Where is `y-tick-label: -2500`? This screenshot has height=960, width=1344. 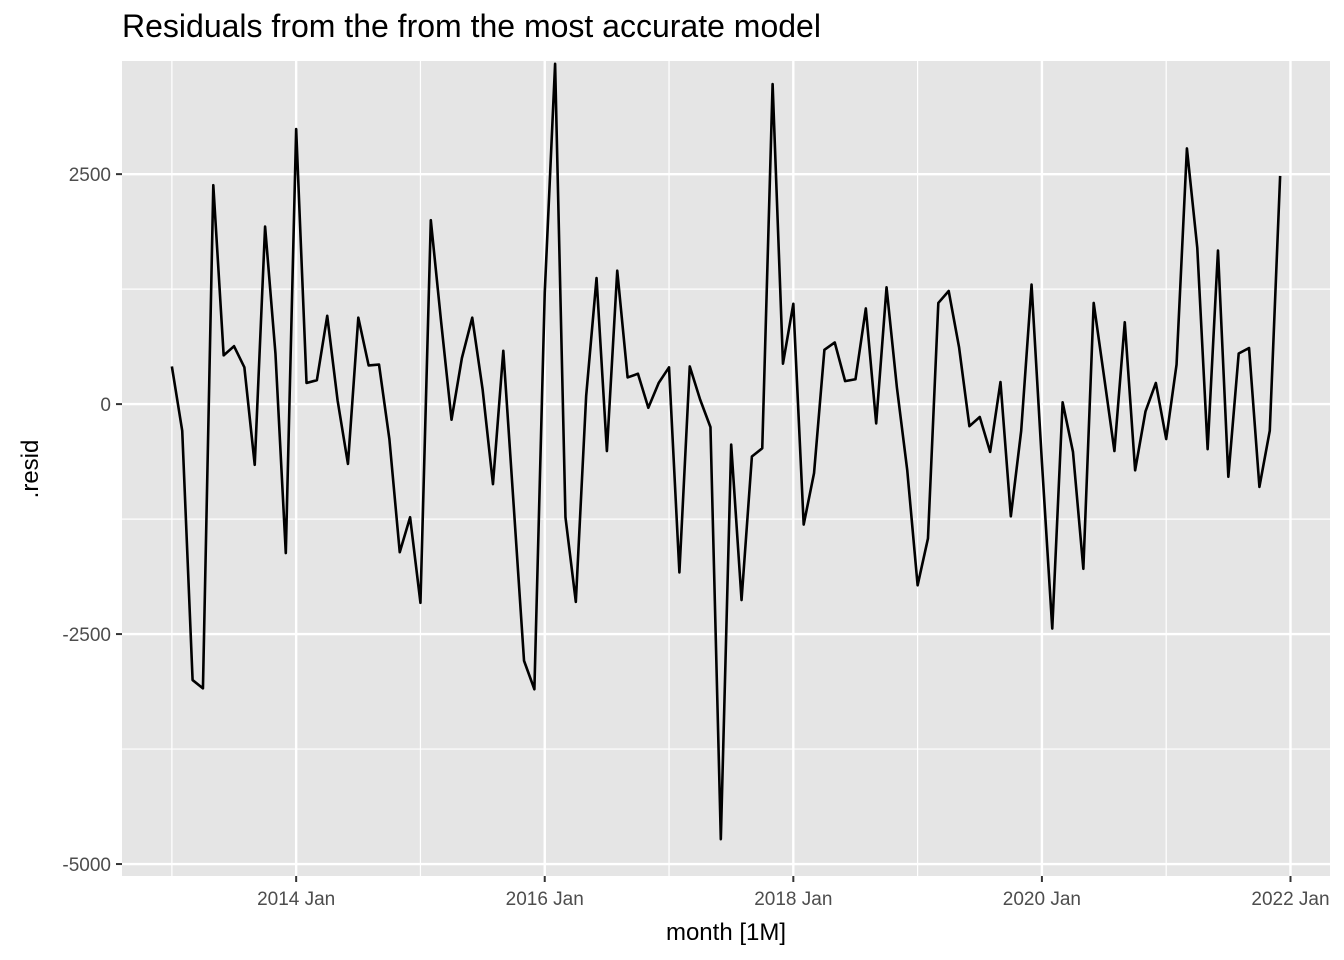
y-tick-label: -2500 is located at coordinates (86, 635).